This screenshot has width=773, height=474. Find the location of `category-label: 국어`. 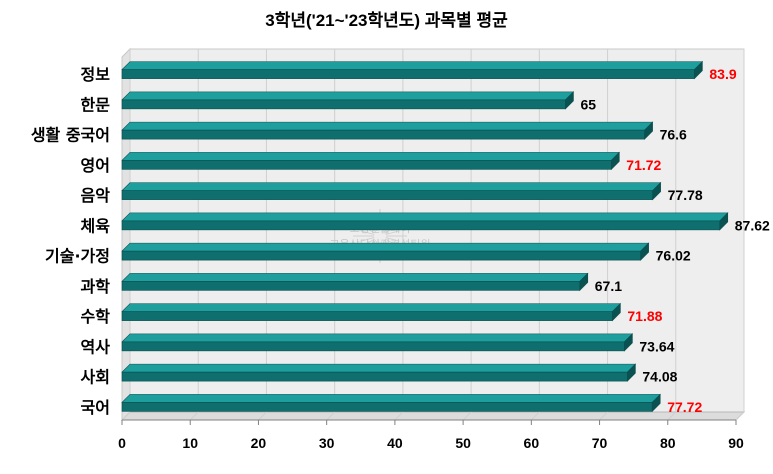

category-label: 국어 is located at coordinates (95, 407).